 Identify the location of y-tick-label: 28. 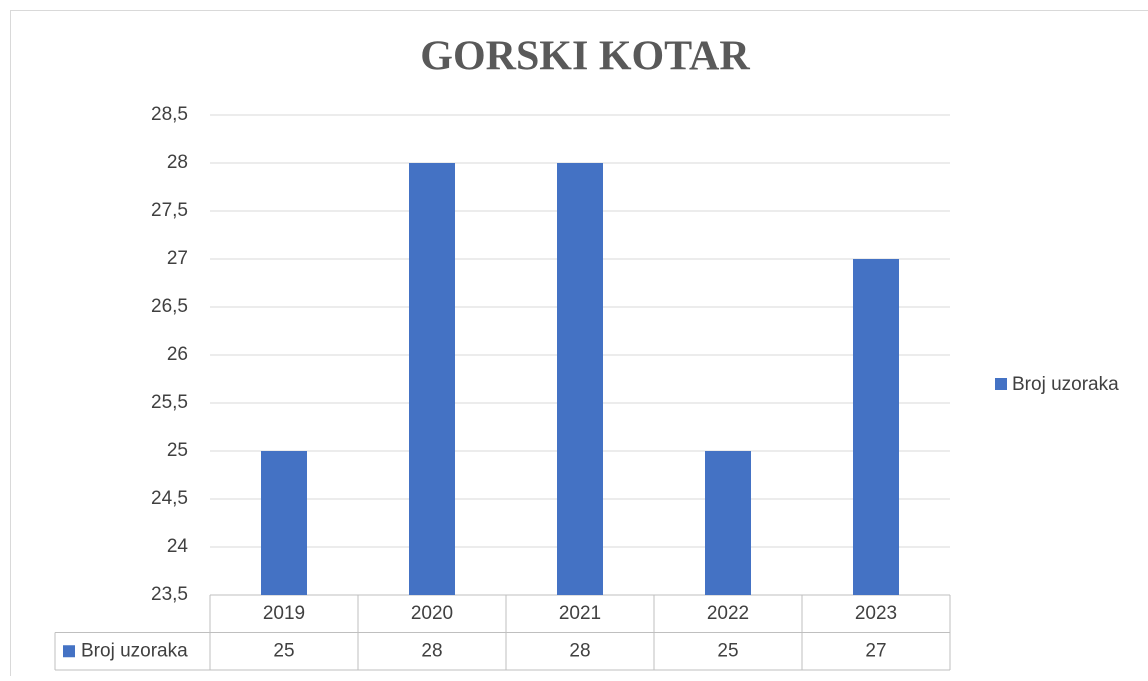
(177, 162).